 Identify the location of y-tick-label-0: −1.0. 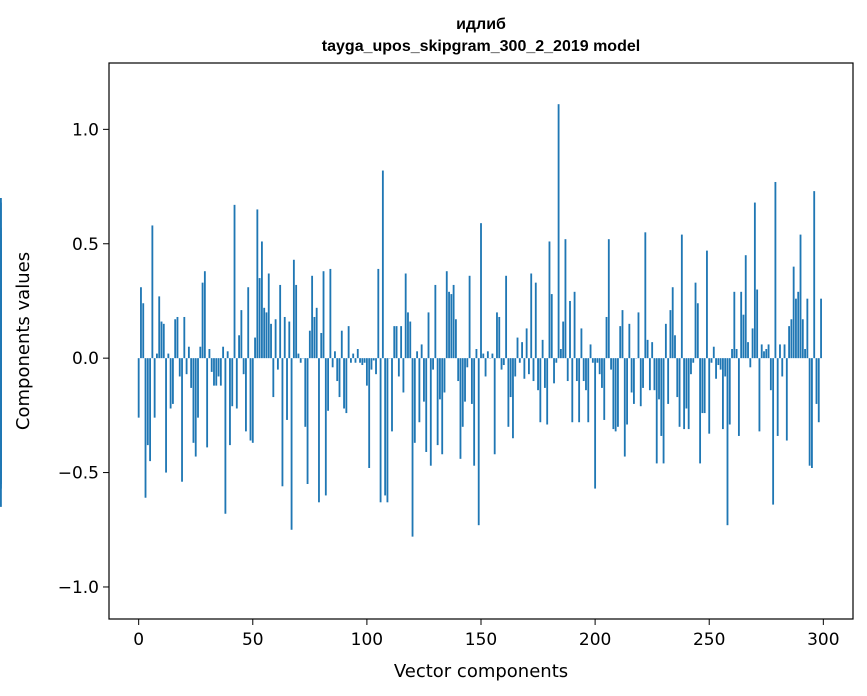
(78, 588).